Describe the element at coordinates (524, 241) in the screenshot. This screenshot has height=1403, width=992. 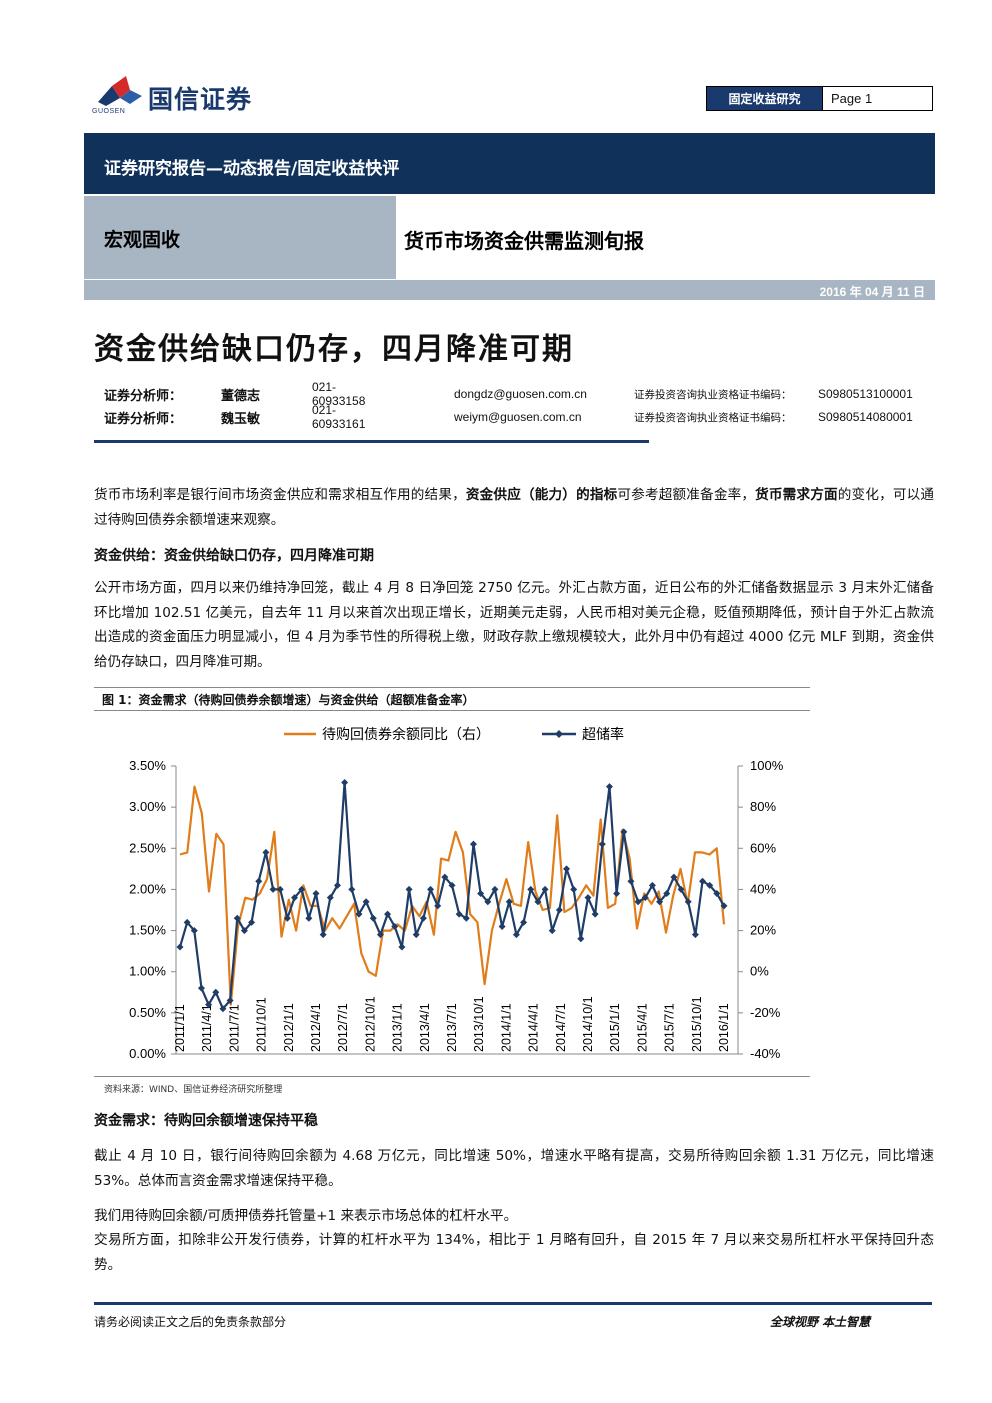
I see `report-title: 货币市场资金供需监测旬报` at that location.